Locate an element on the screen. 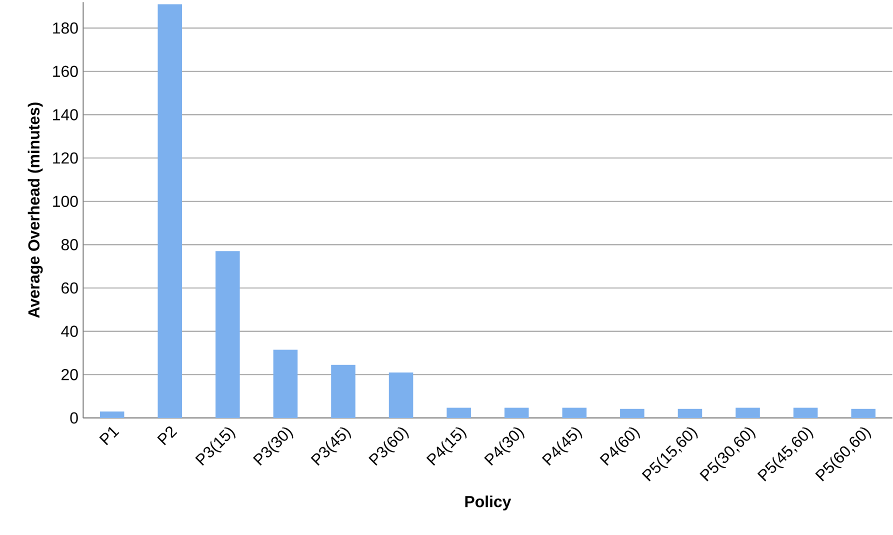  y-tick-label: 60 is located at coordinates (70, 288).